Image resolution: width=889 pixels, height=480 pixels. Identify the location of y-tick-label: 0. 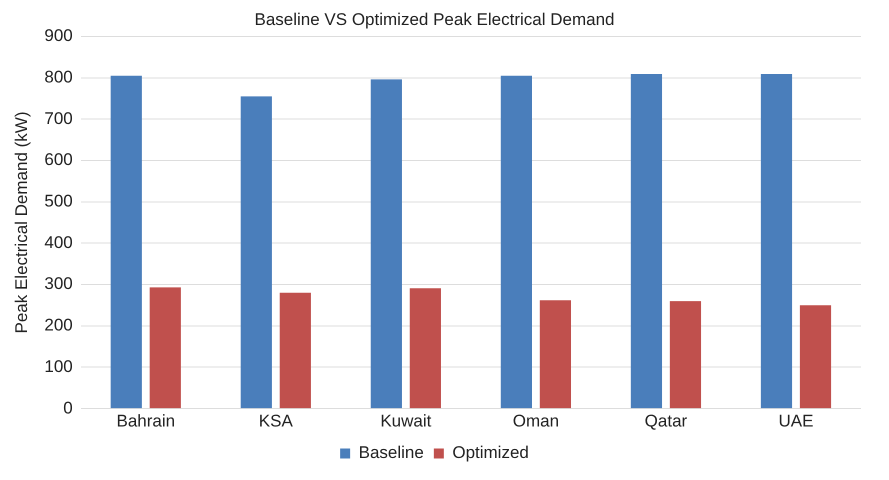
(68, 408).